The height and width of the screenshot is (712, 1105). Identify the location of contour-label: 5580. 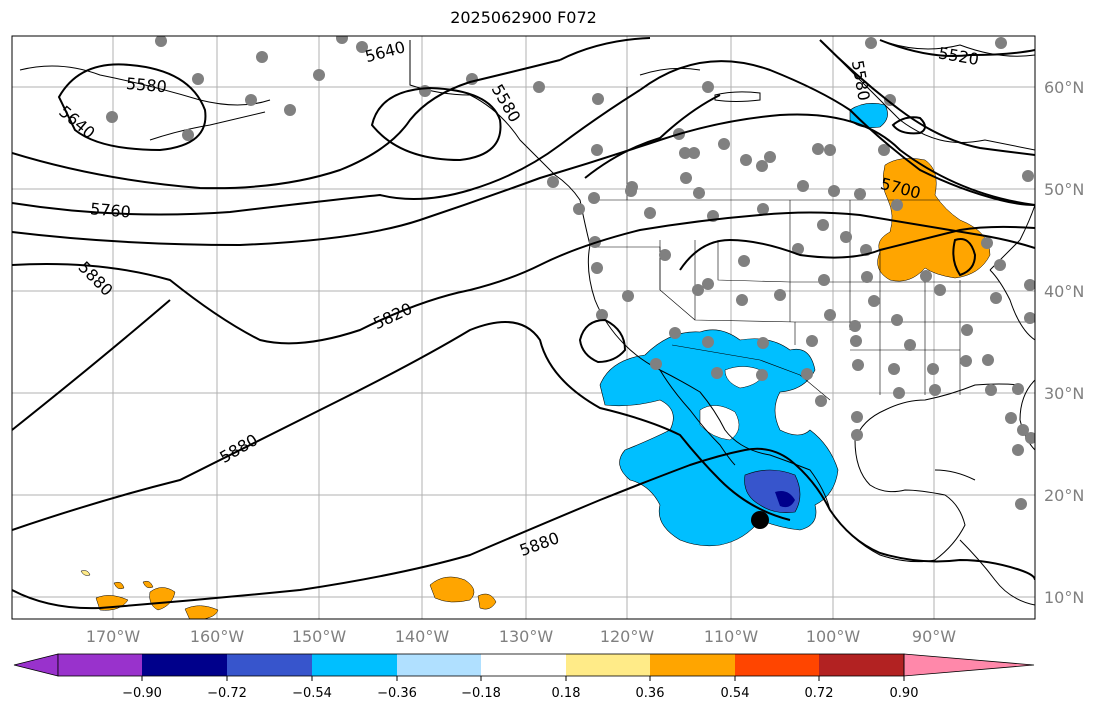
(146, 85).